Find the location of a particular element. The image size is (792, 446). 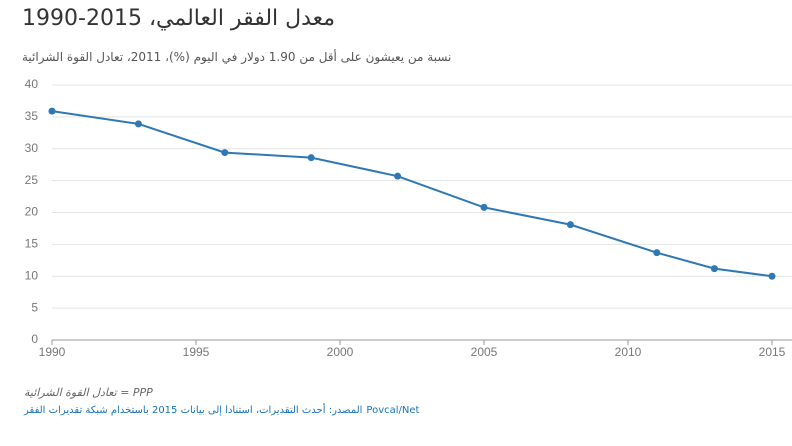

y-tick-label: 40 is located at coordinates (32, 84).